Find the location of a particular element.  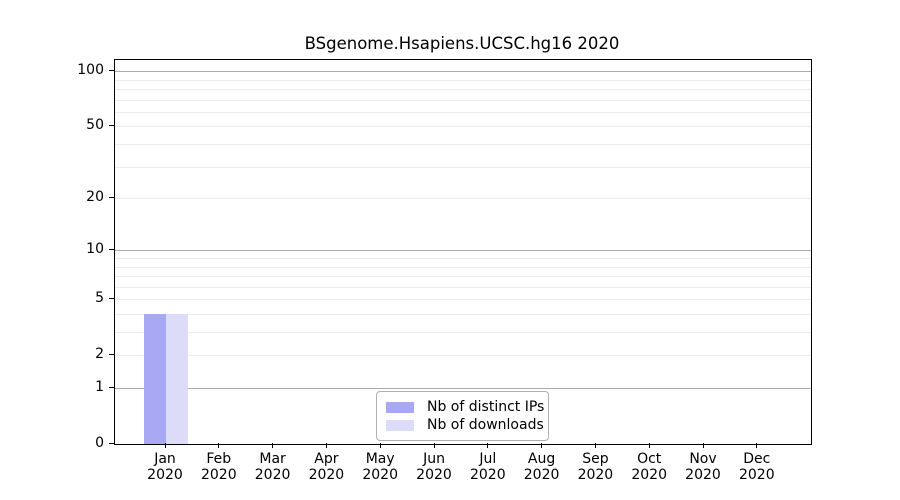

x-tick-label: Apr 2020 is located at coordinates (326, 467).